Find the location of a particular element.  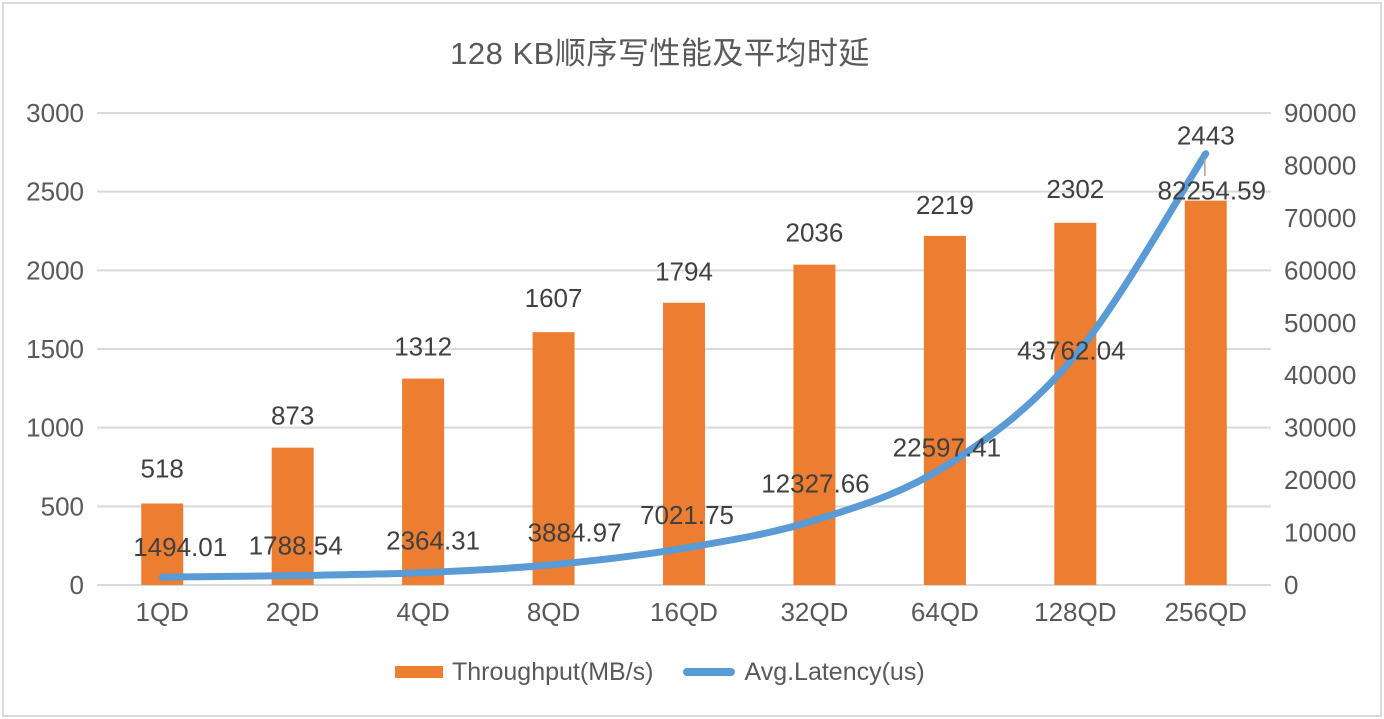

legend-latency-swatch-icon is located at coordinates (709, 672).